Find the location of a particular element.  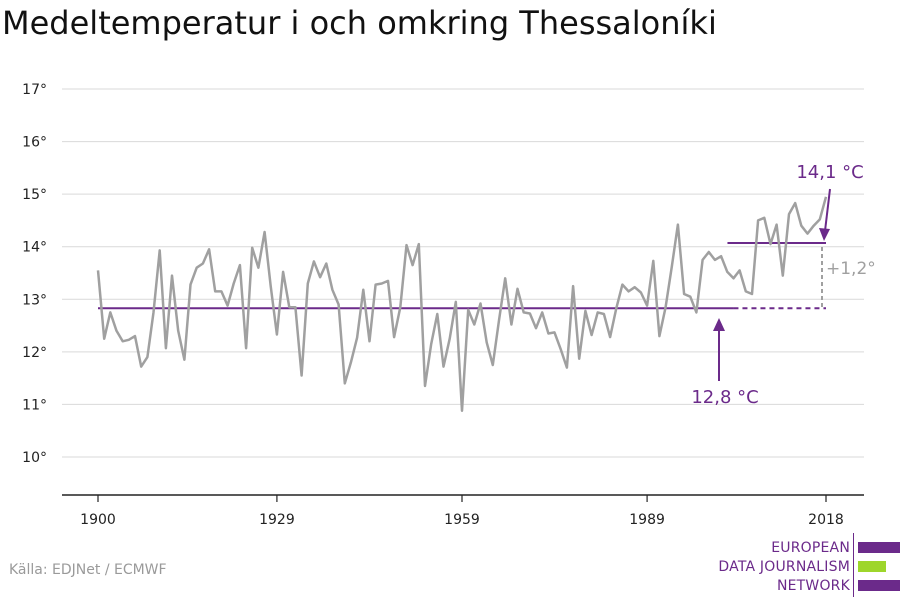

x-tick-label-1900: 1900 is located at coordinates (98, 520).